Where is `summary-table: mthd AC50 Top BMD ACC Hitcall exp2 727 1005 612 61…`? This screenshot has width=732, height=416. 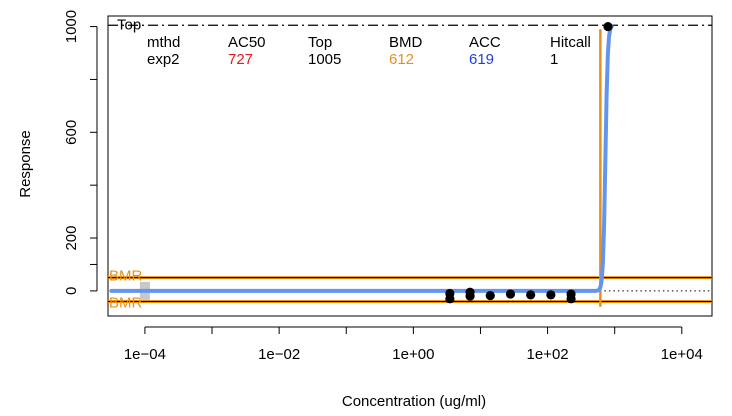
summary-table: mthd AC50 Top BMD ACC Hitcall exp2 727 1005 612 61… is located at coordinates (369, 51).